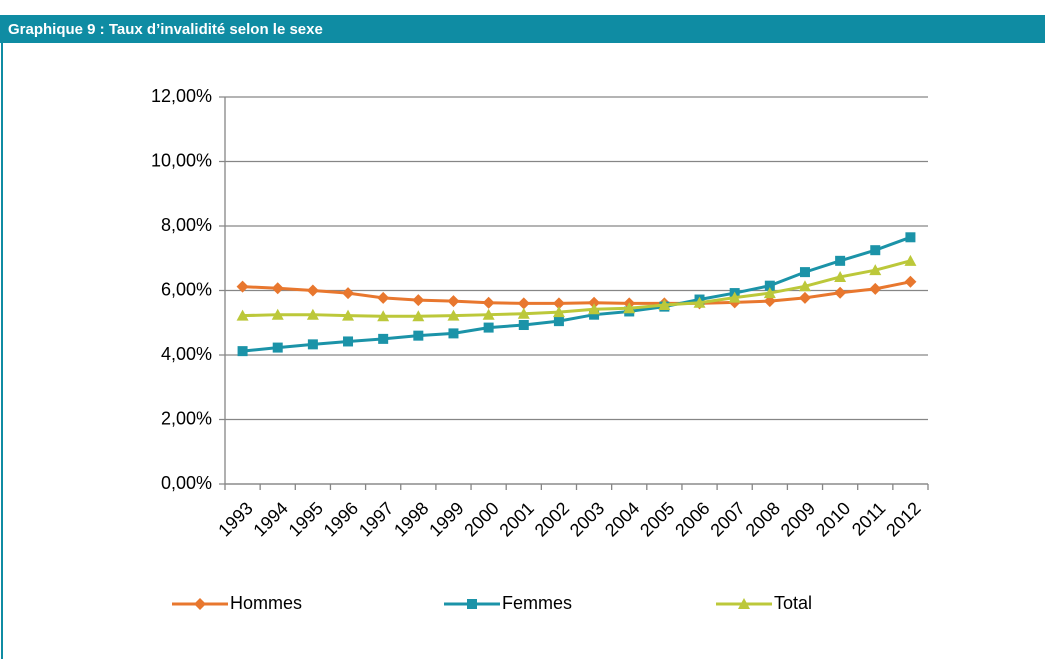 The height and width of the screenshot is (659, 1045). I want to click on y-tick-label: 4,00%, so click(186, 354).